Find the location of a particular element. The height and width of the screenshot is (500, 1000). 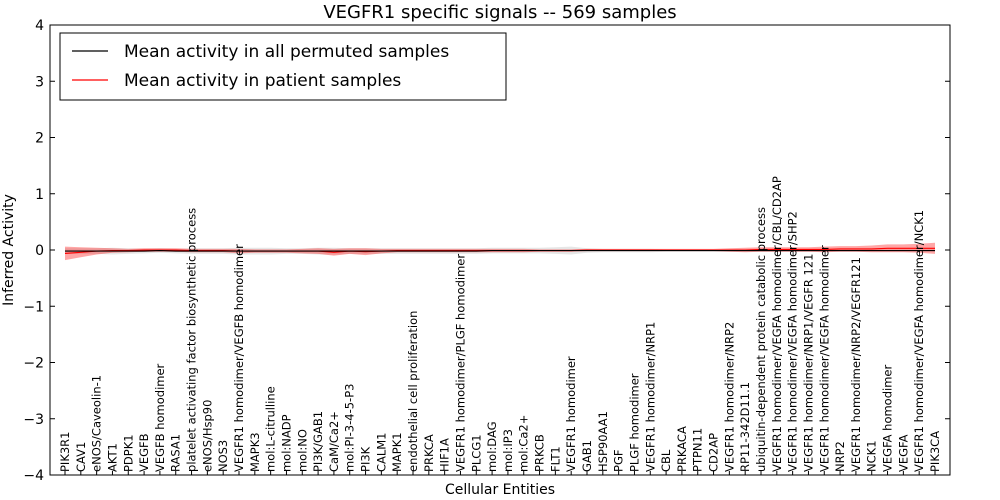

category-label: mol:NADP is located at coordinates (287, 443).